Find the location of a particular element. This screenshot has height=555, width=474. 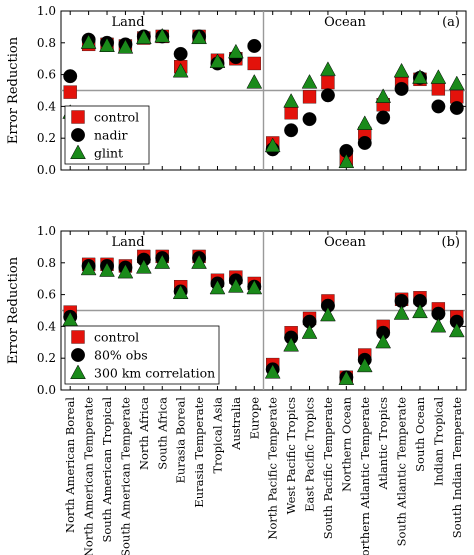

panel-tag: (a) is located at coordinates (451, 22).